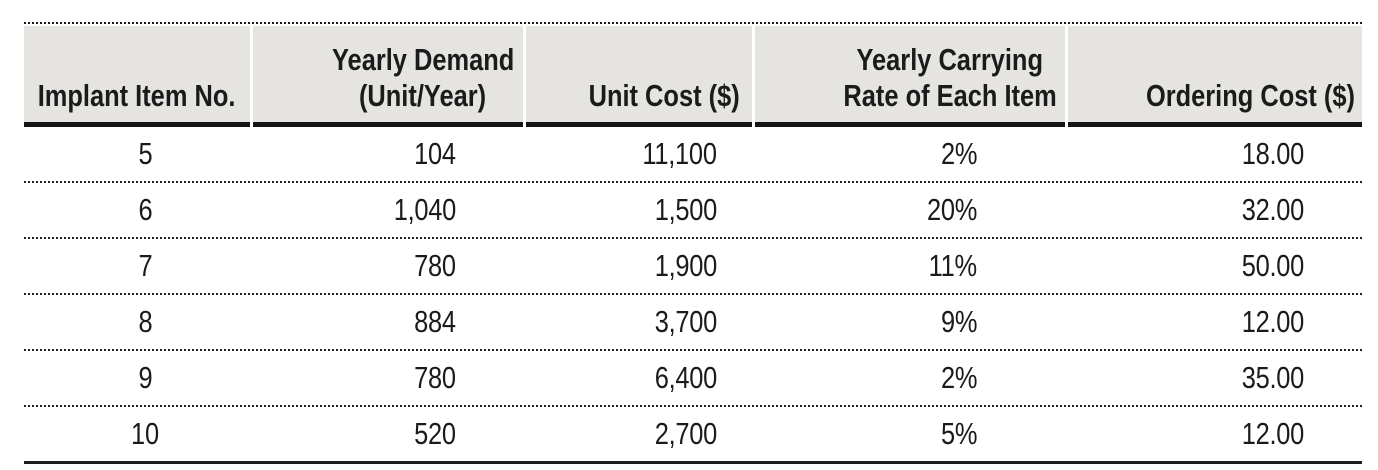 The image size is (1378, 470). What do you see at coordinates (388, 322) in the screenshot?
I see `cell-yearly-demand: 884` at bounding box center [388, 322].